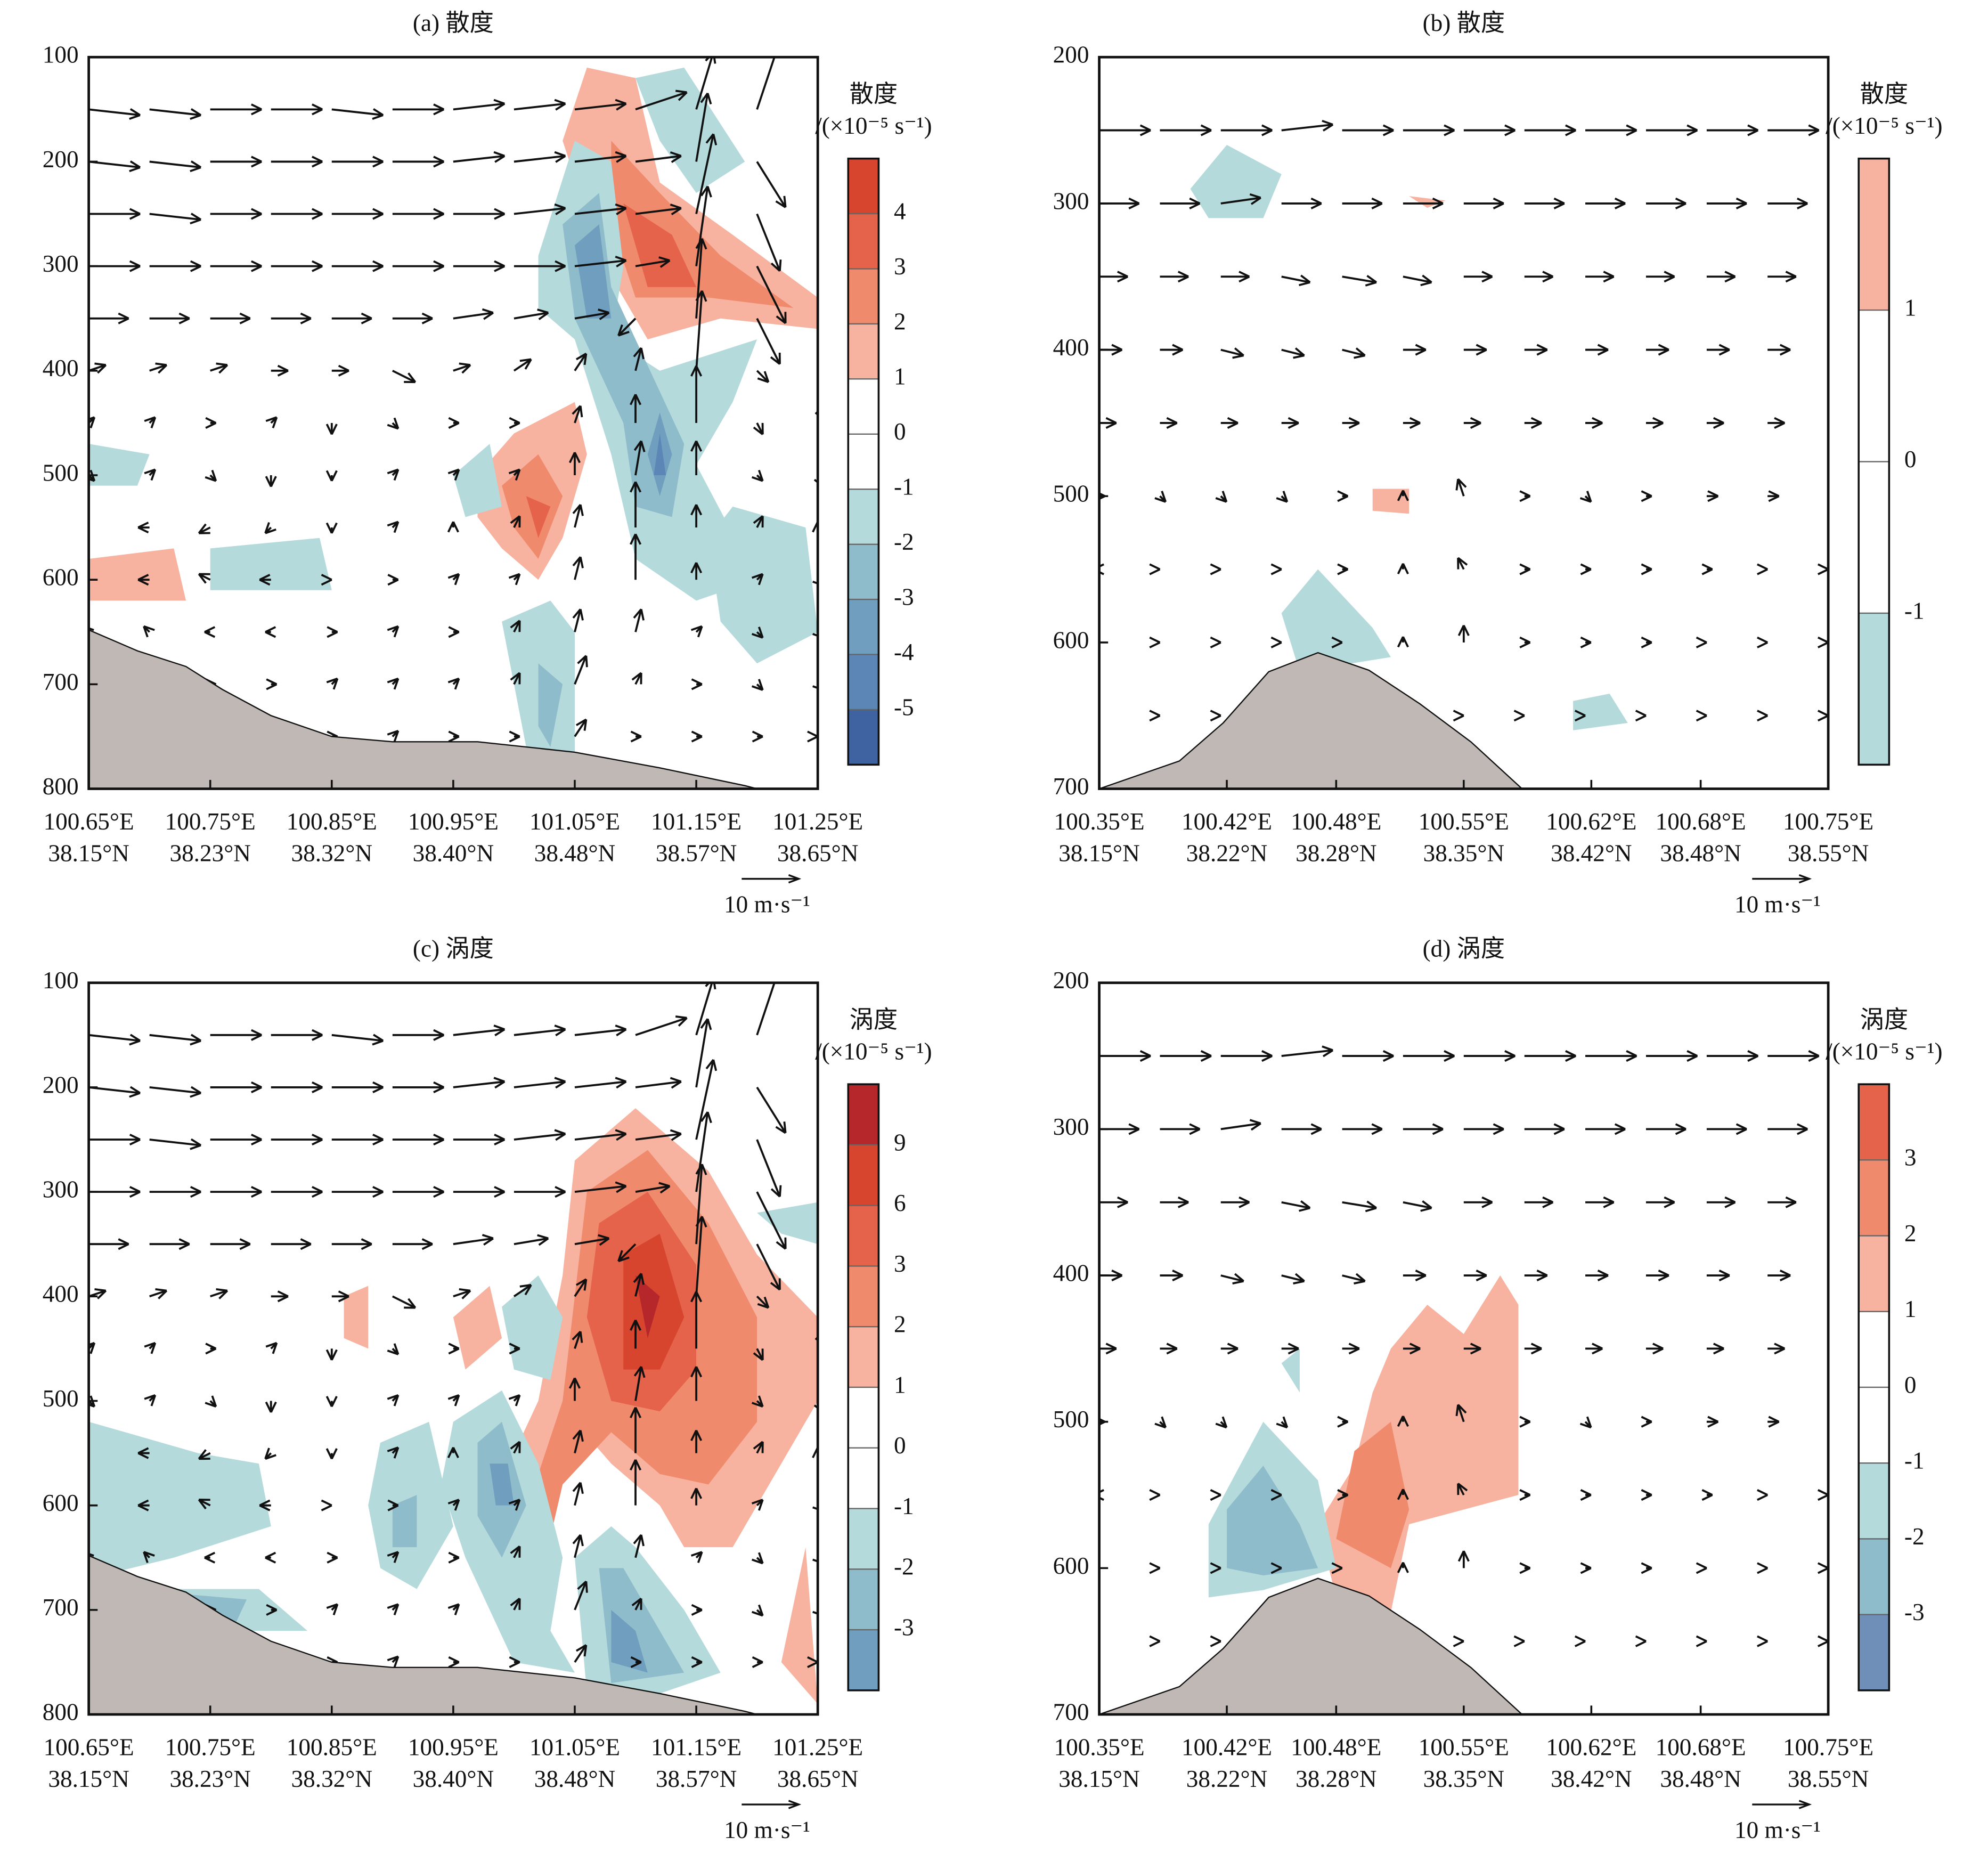 The image size is (1988, 1854). Describe the element at coordinates (1311, 1646) in the screenshot. I see `terrain` at that location.